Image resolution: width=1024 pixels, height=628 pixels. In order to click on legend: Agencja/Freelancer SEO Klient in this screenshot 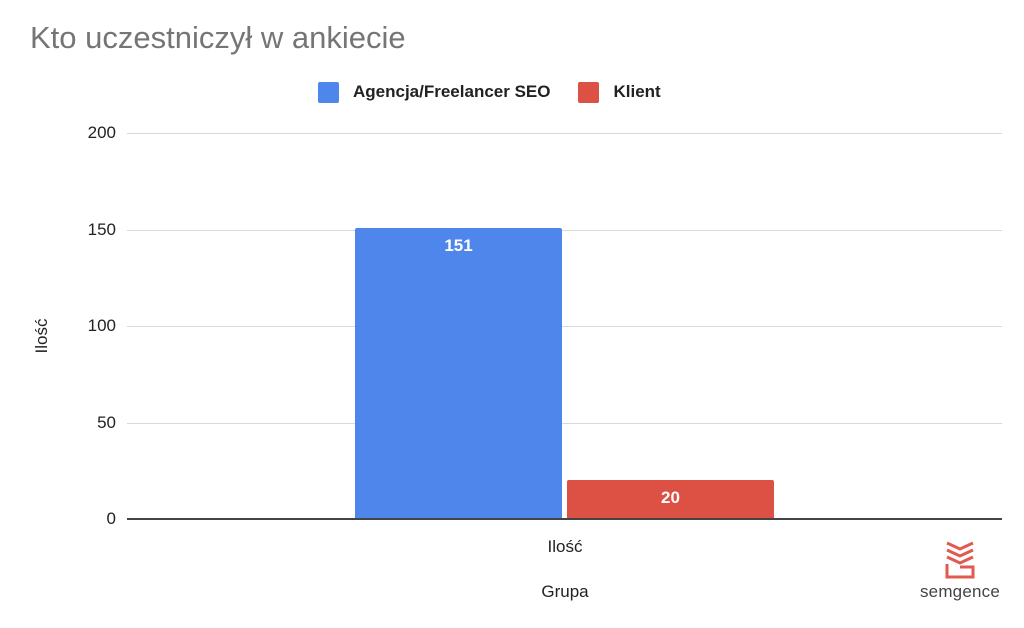, I will do `click(503, 92)`.